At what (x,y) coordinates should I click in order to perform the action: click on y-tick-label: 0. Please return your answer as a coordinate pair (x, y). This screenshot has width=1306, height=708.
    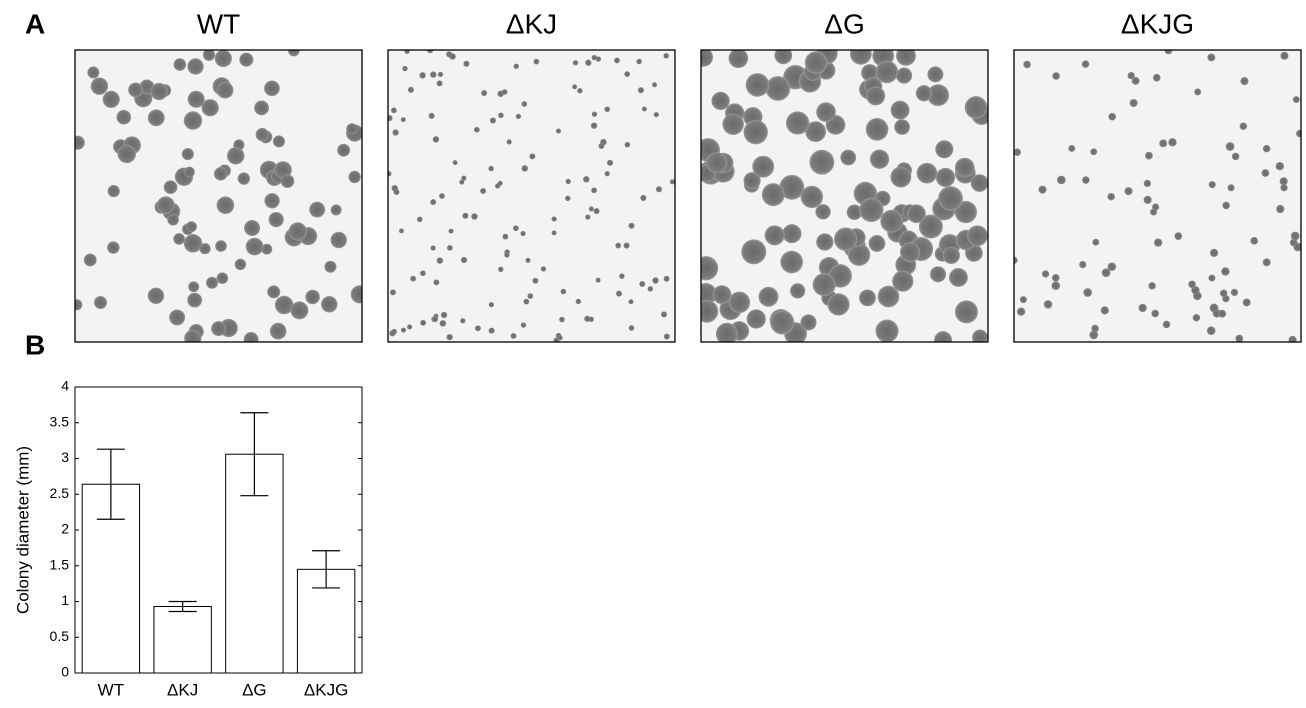
    Looking at the image, I should click on (65, 672).